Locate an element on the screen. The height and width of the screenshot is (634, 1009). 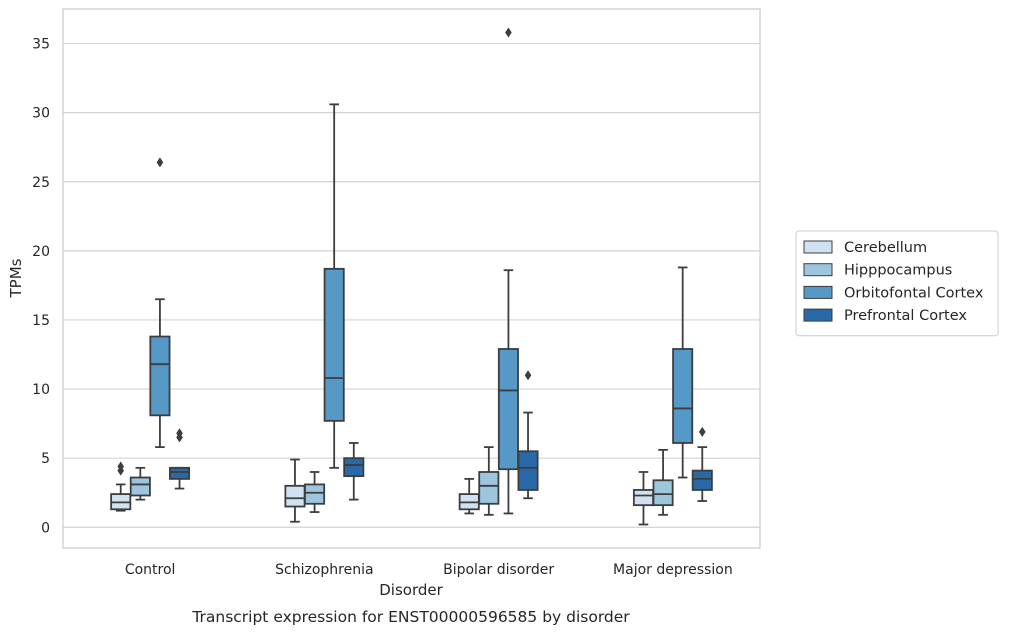
y-tick-label: 0 is located at coordinates (45, 528).